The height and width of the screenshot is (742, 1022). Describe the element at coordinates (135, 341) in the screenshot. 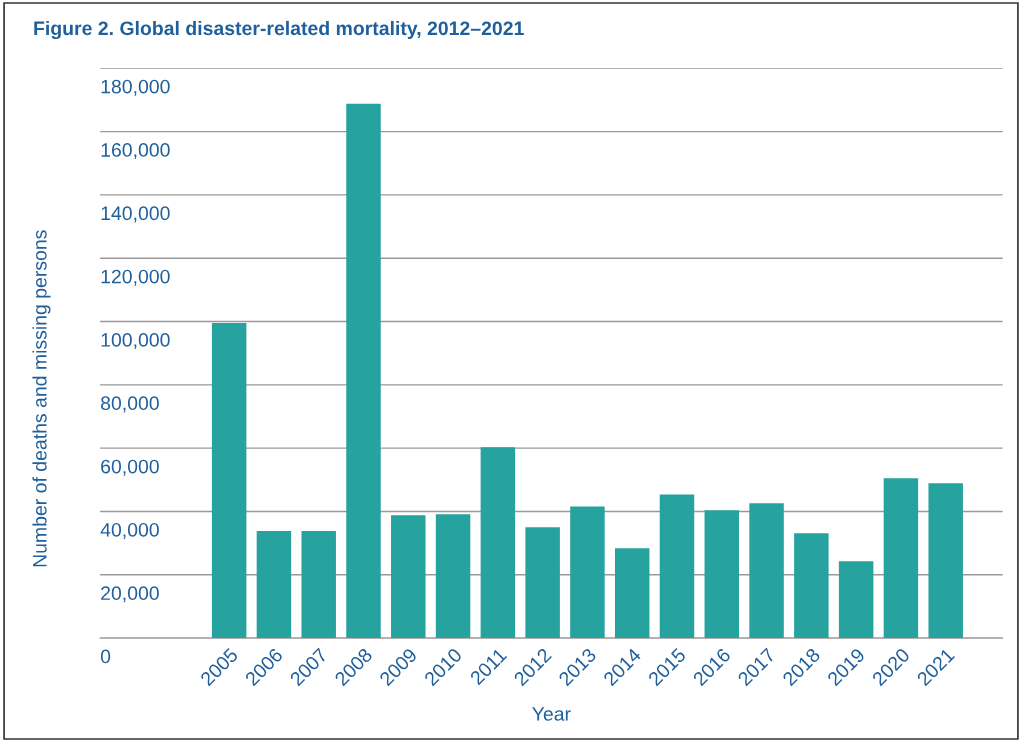

I see `y-tick-label: 100,000` at that location.